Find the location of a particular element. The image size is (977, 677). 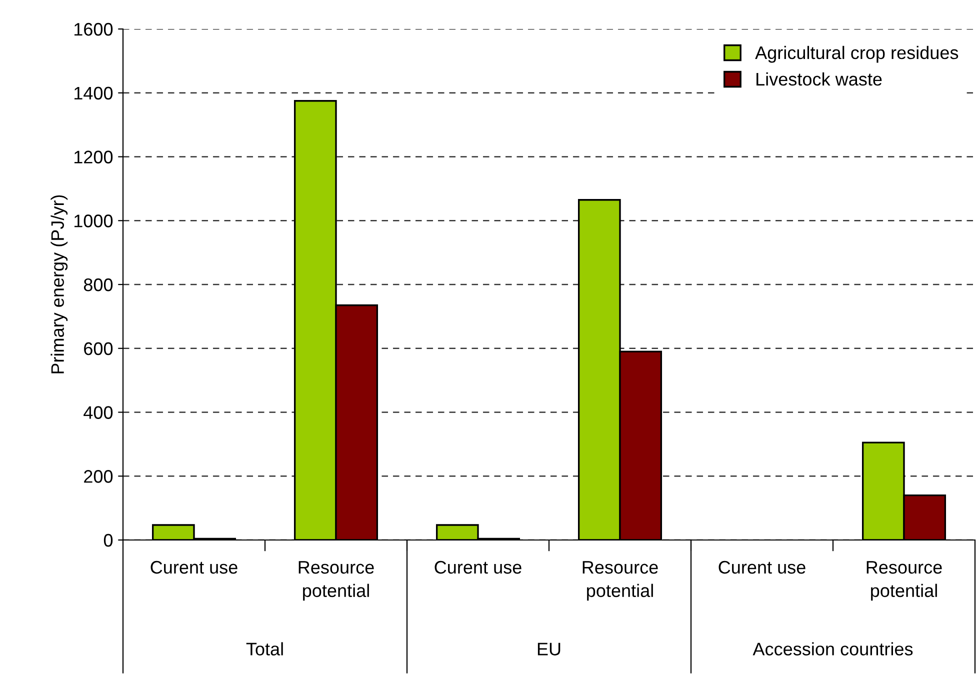

y-tick-label: 1200 is located at coordinates (93, 157).